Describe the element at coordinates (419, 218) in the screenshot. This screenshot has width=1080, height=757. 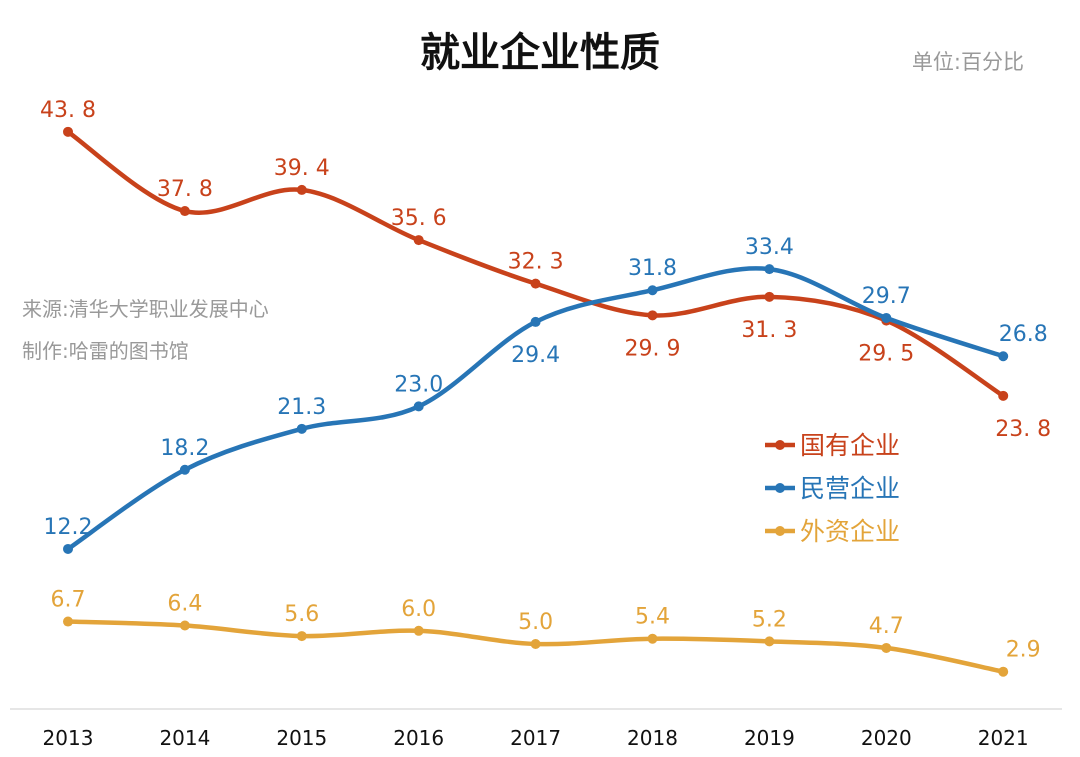
I see `data-label: 35. 6` at that location.